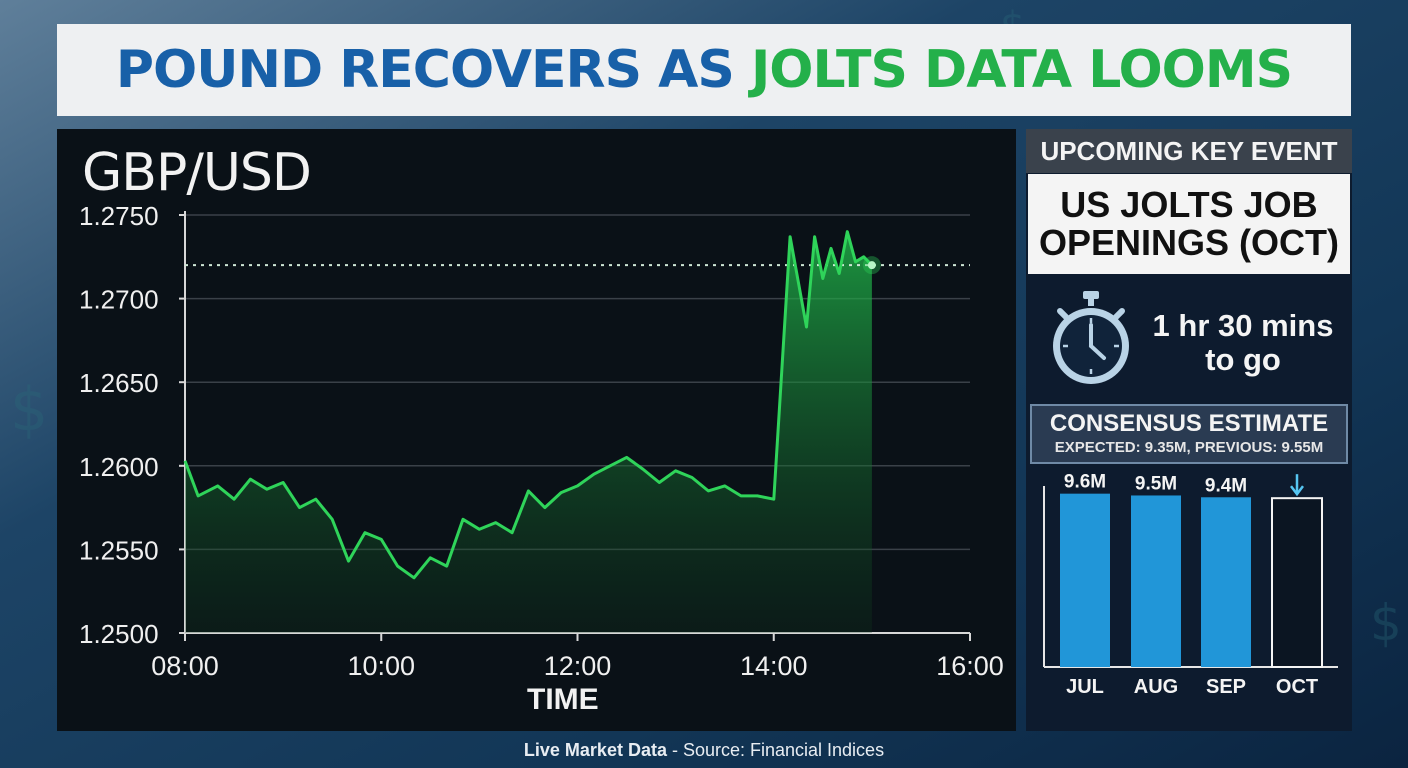 The width and height of the screenshot is (1408, 768). I want to click on headline-part1: POUND RECOVERS AS, so click(425, 70).